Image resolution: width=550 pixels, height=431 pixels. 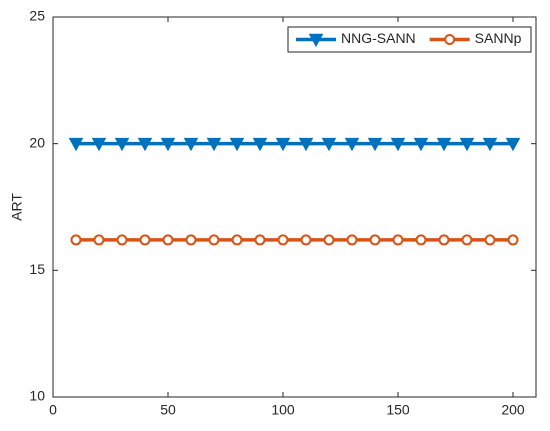 I want to click on y-tick-label: 10, so click(x=37, y=396).